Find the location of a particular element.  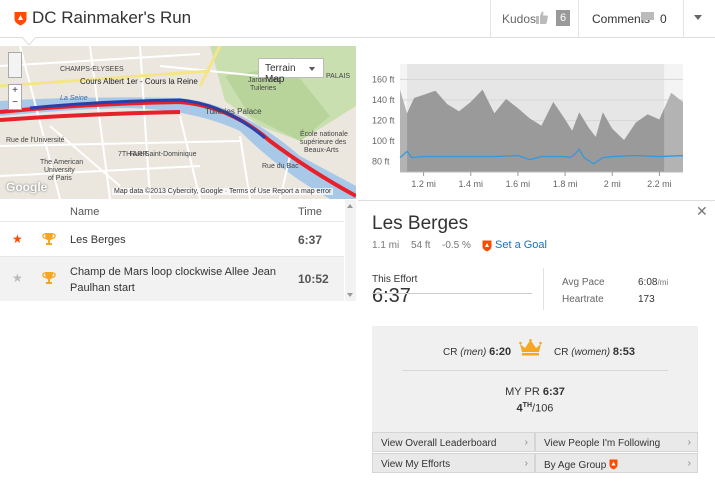

map-type-select: Terrain Map is located at coordinates (291, 71).